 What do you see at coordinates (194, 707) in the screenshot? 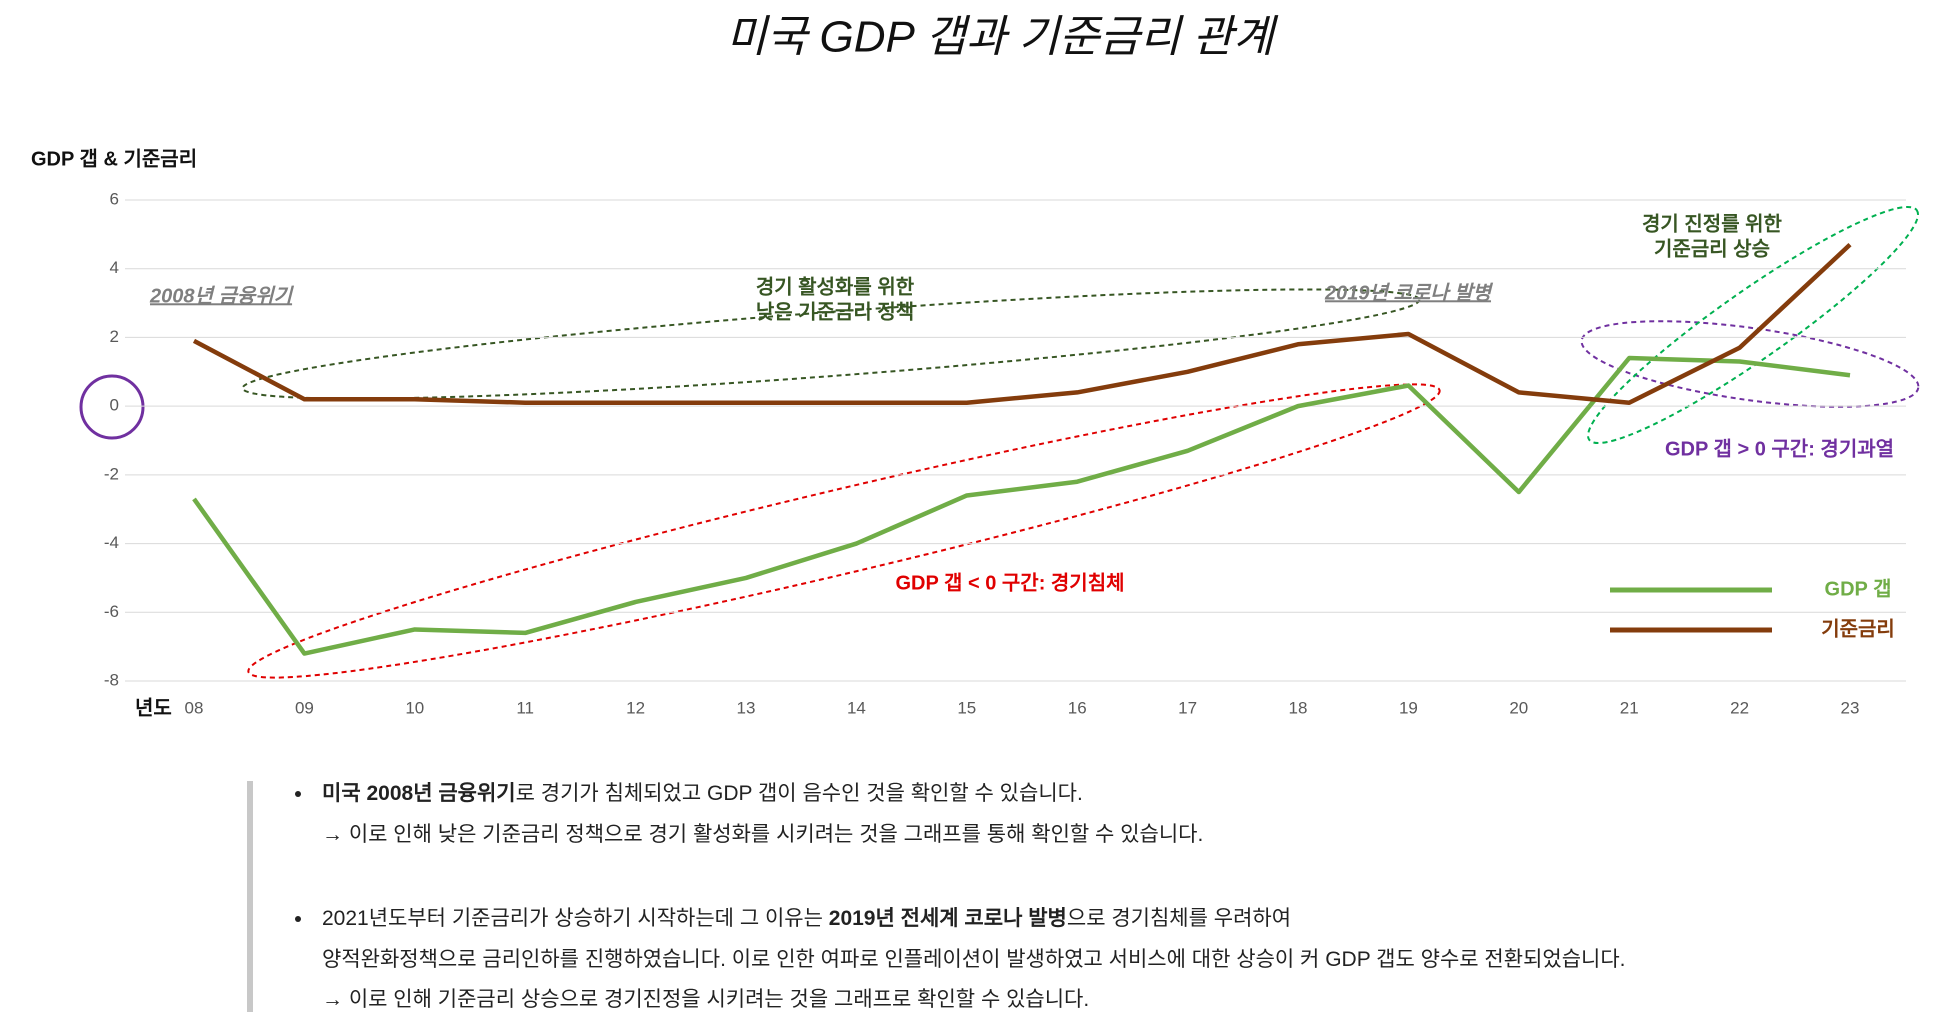
I see `x-tick-label: 08` at bounding box center [194, 707].